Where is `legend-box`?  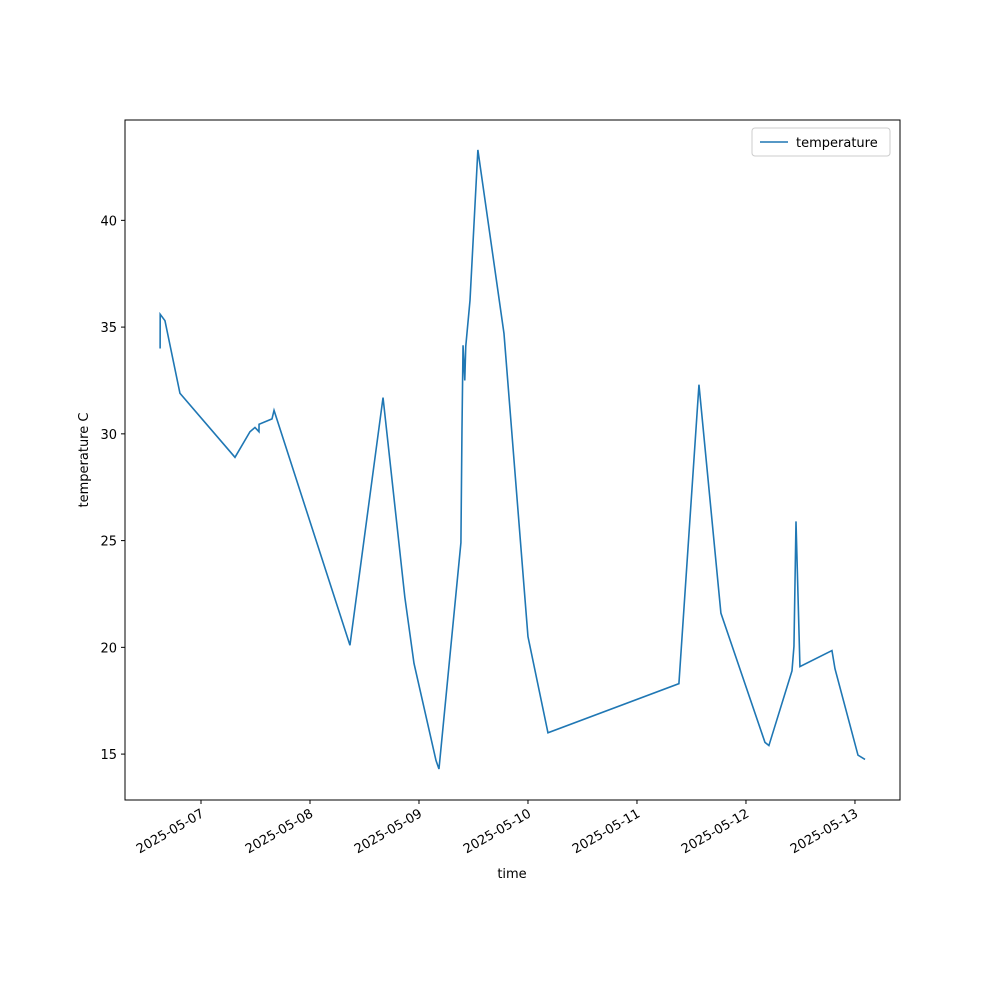 legend-box is located at coordinates (821, 142).